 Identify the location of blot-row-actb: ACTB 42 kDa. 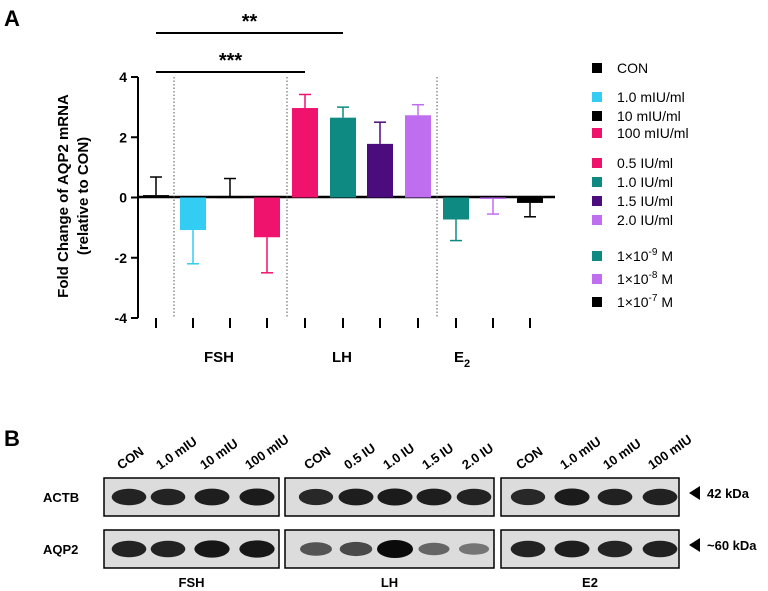
(396, 497).